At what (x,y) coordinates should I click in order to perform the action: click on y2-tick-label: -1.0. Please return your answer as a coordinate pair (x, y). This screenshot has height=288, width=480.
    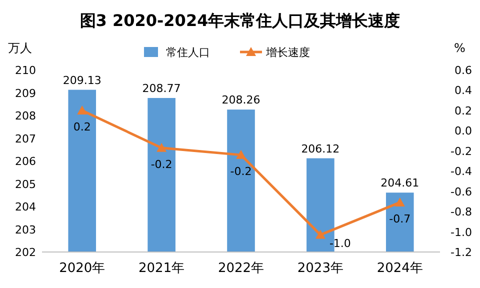
    Looking at the image, I should click on (461, 232).